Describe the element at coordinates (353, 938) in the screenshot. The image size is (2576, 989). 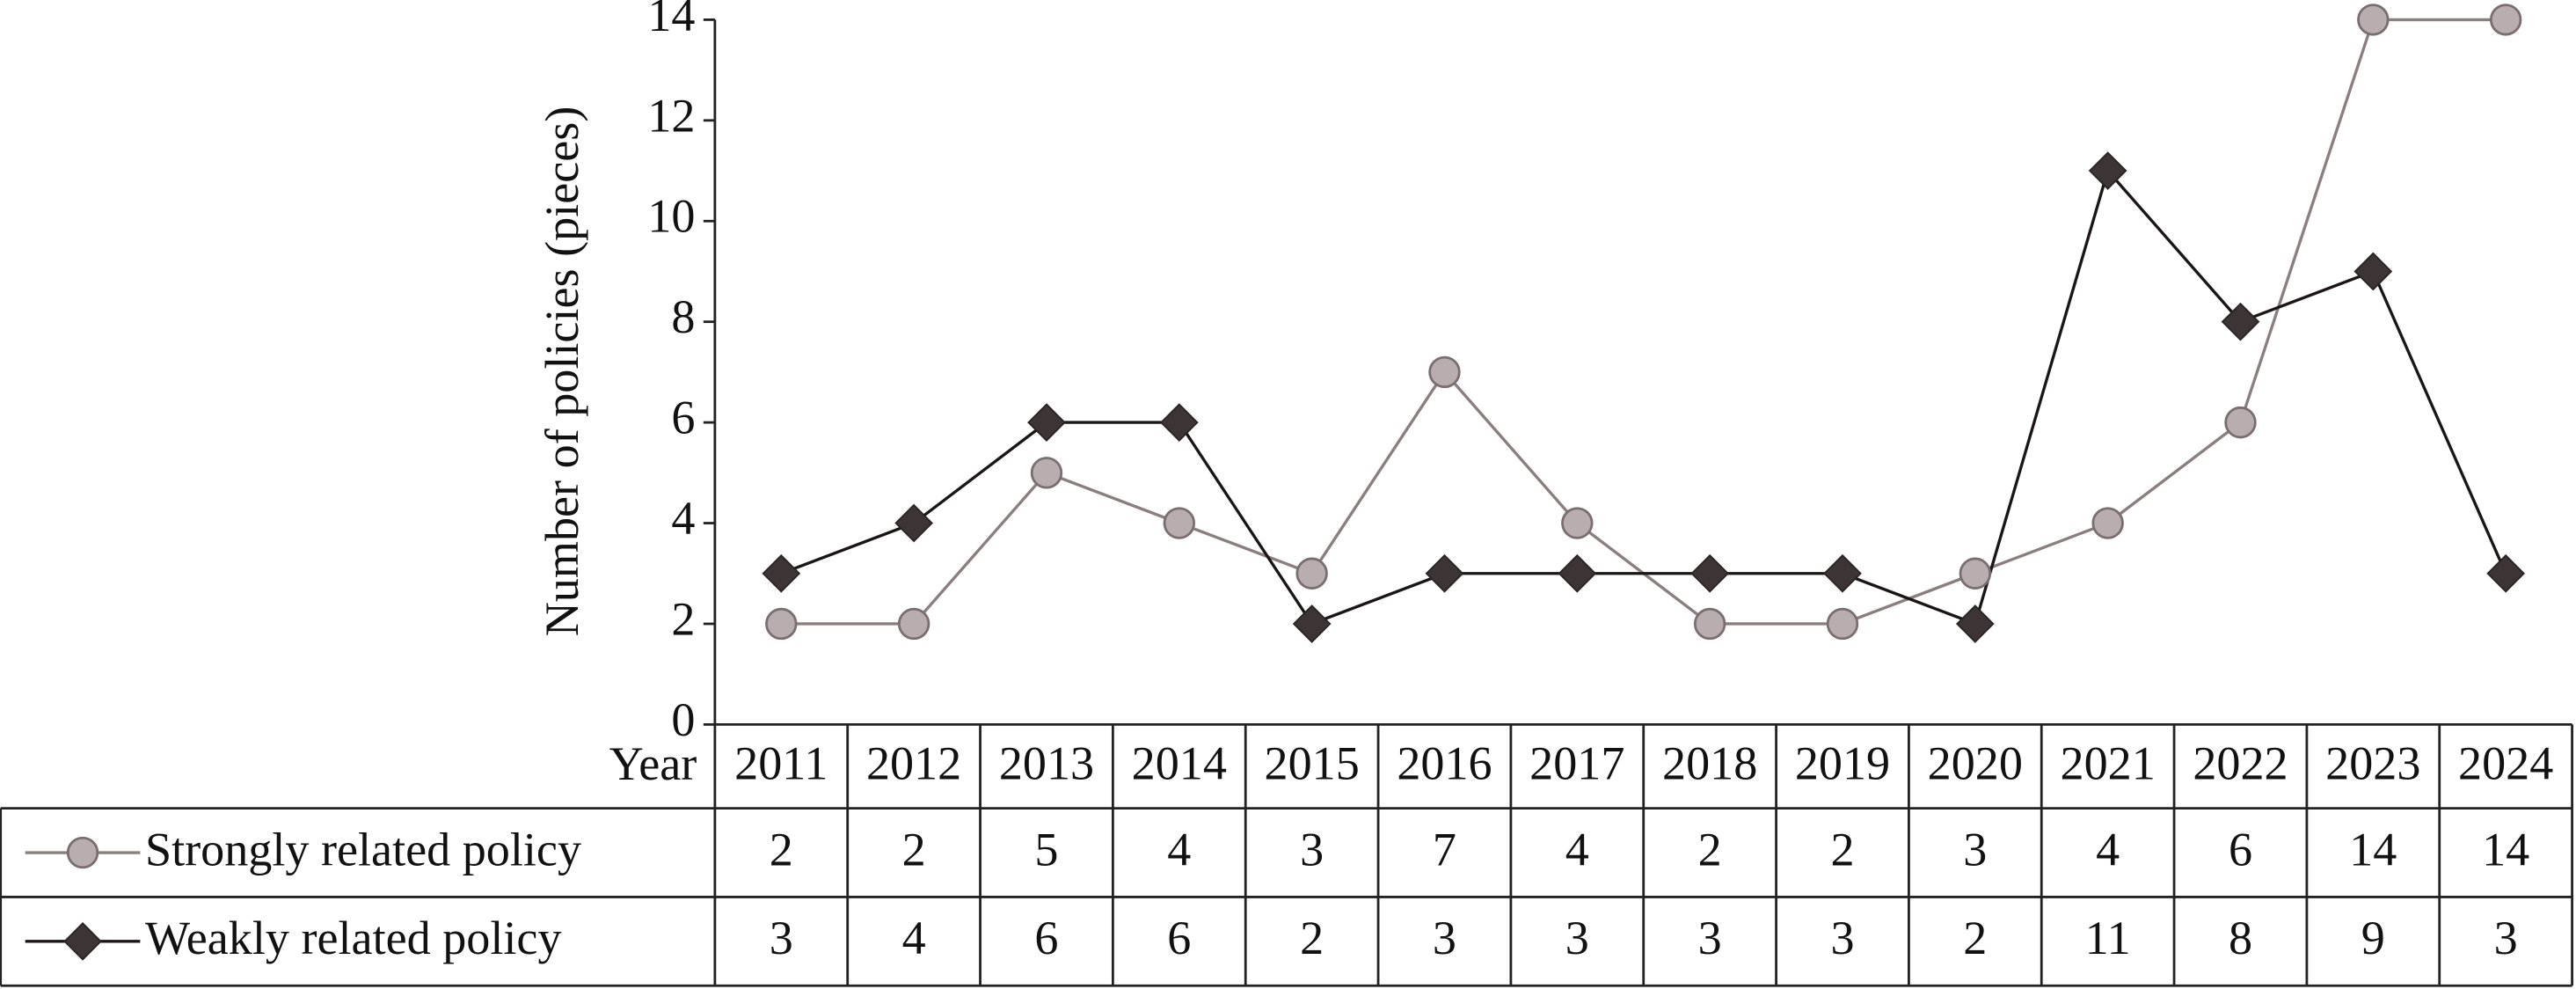
I see `legend-label: Weakly related policy` at that location.